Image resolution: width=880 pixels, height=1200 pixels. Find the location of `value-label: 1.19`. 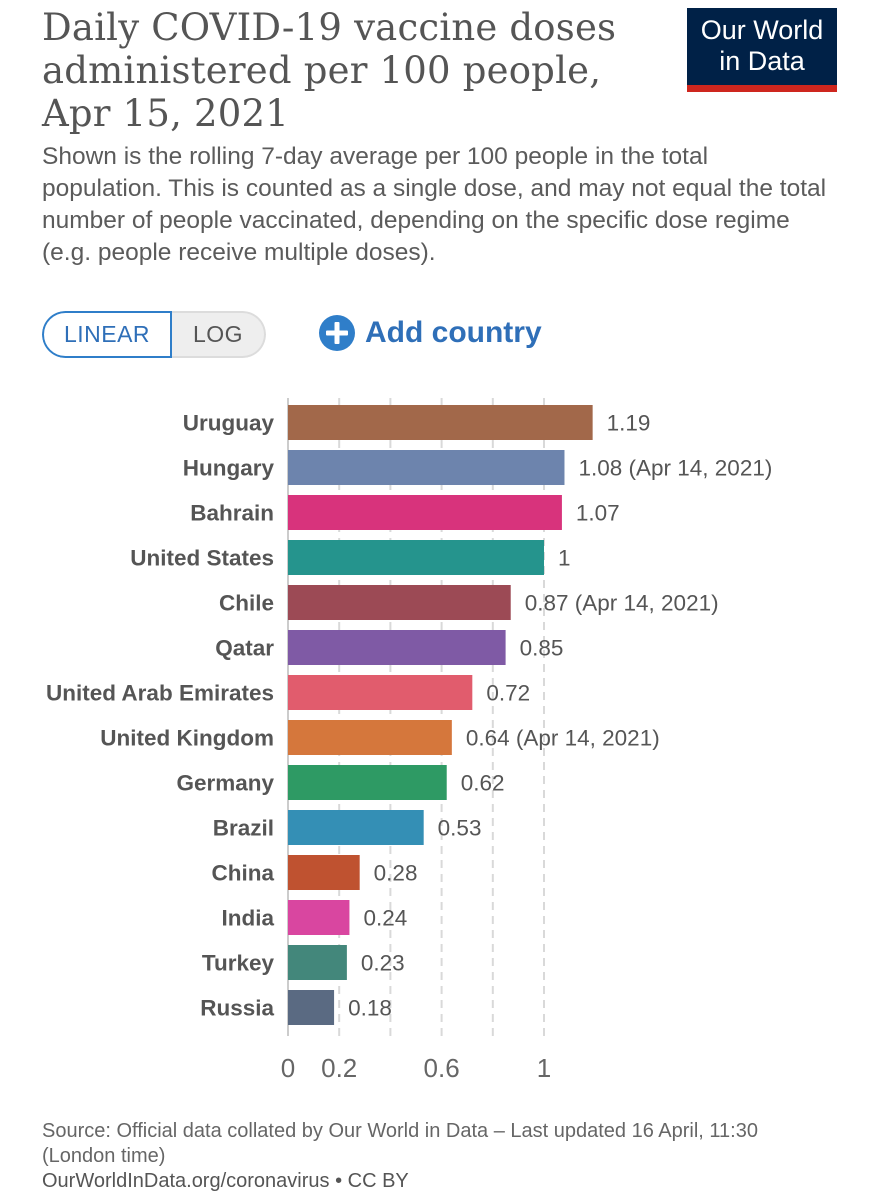

value-label: 1.19 is located at coordinates (629, 423).